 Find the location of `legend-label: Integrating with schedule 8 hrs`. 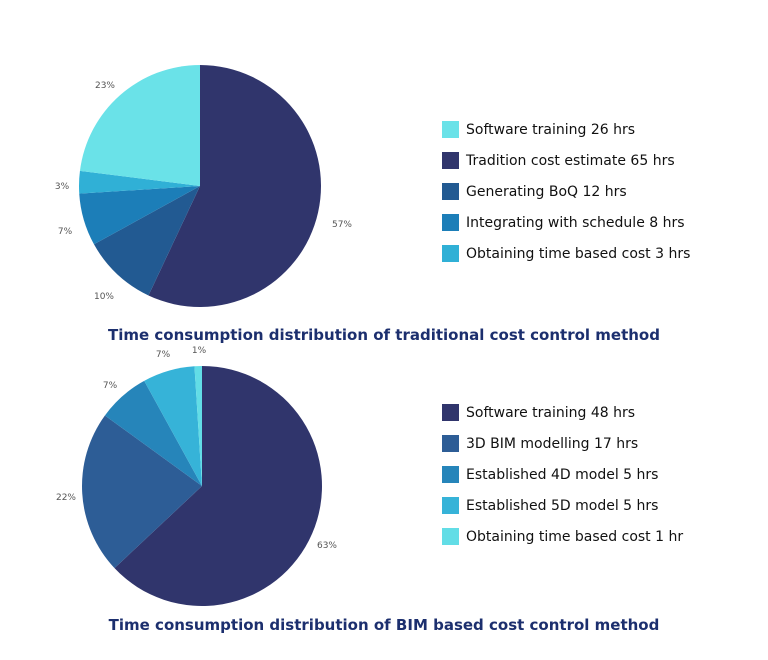

legend-label: Integrating with schedule 8 hrs is located at coordinates (575, 222).